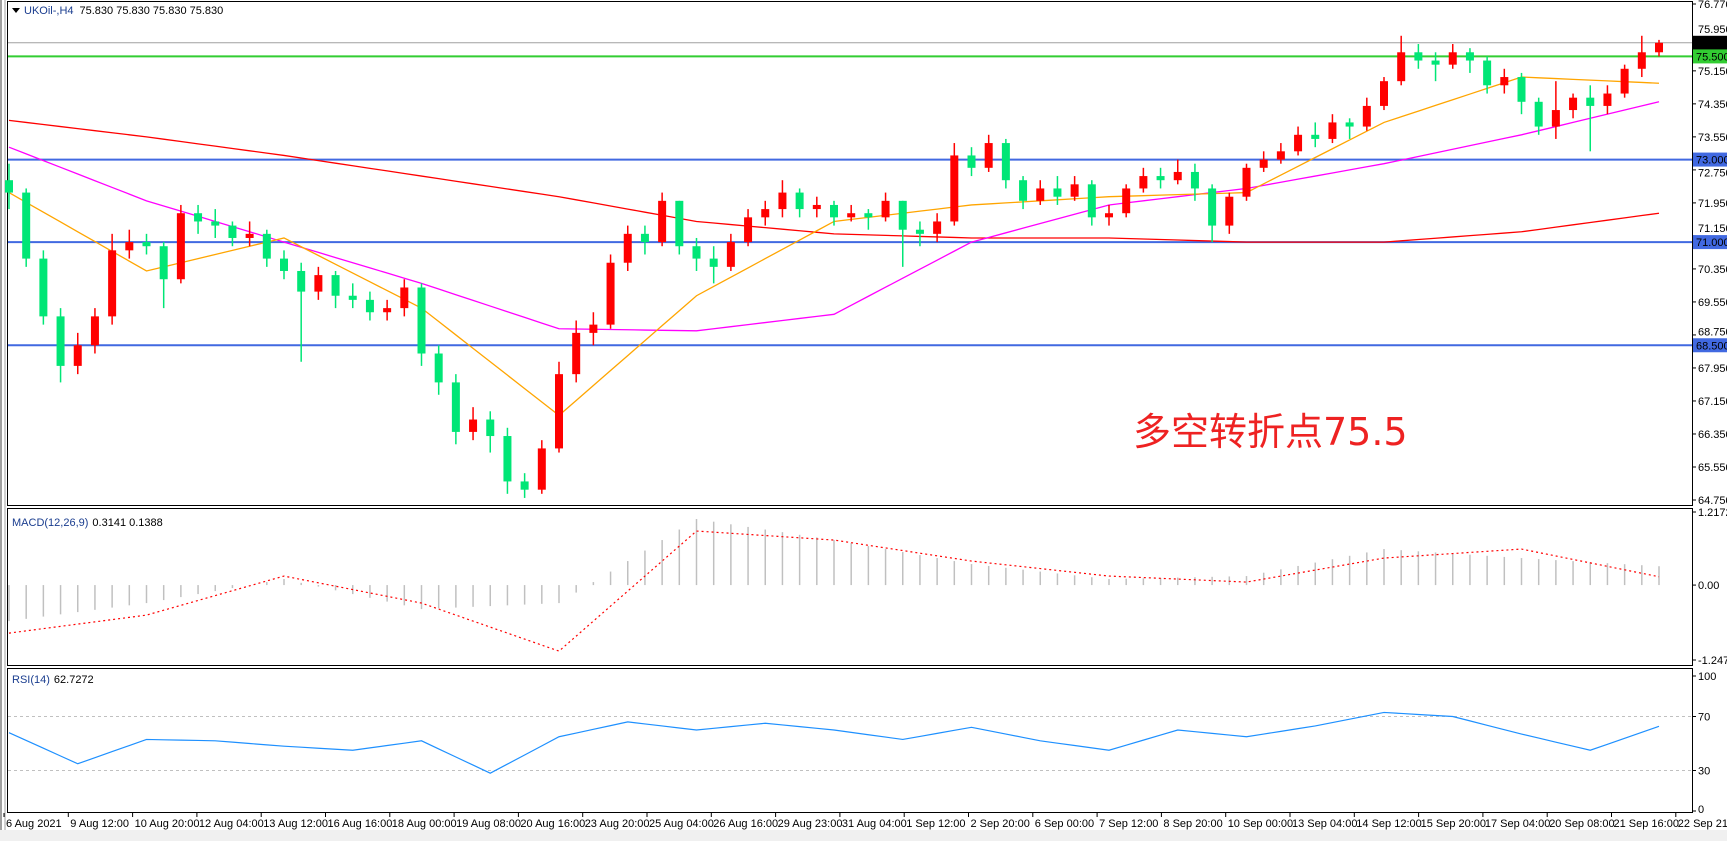 The image size is (1727, 841). Describe the element at coordinates (1712, 30) in the screenshot. I see `price-tick-label: 75.950` at that location.